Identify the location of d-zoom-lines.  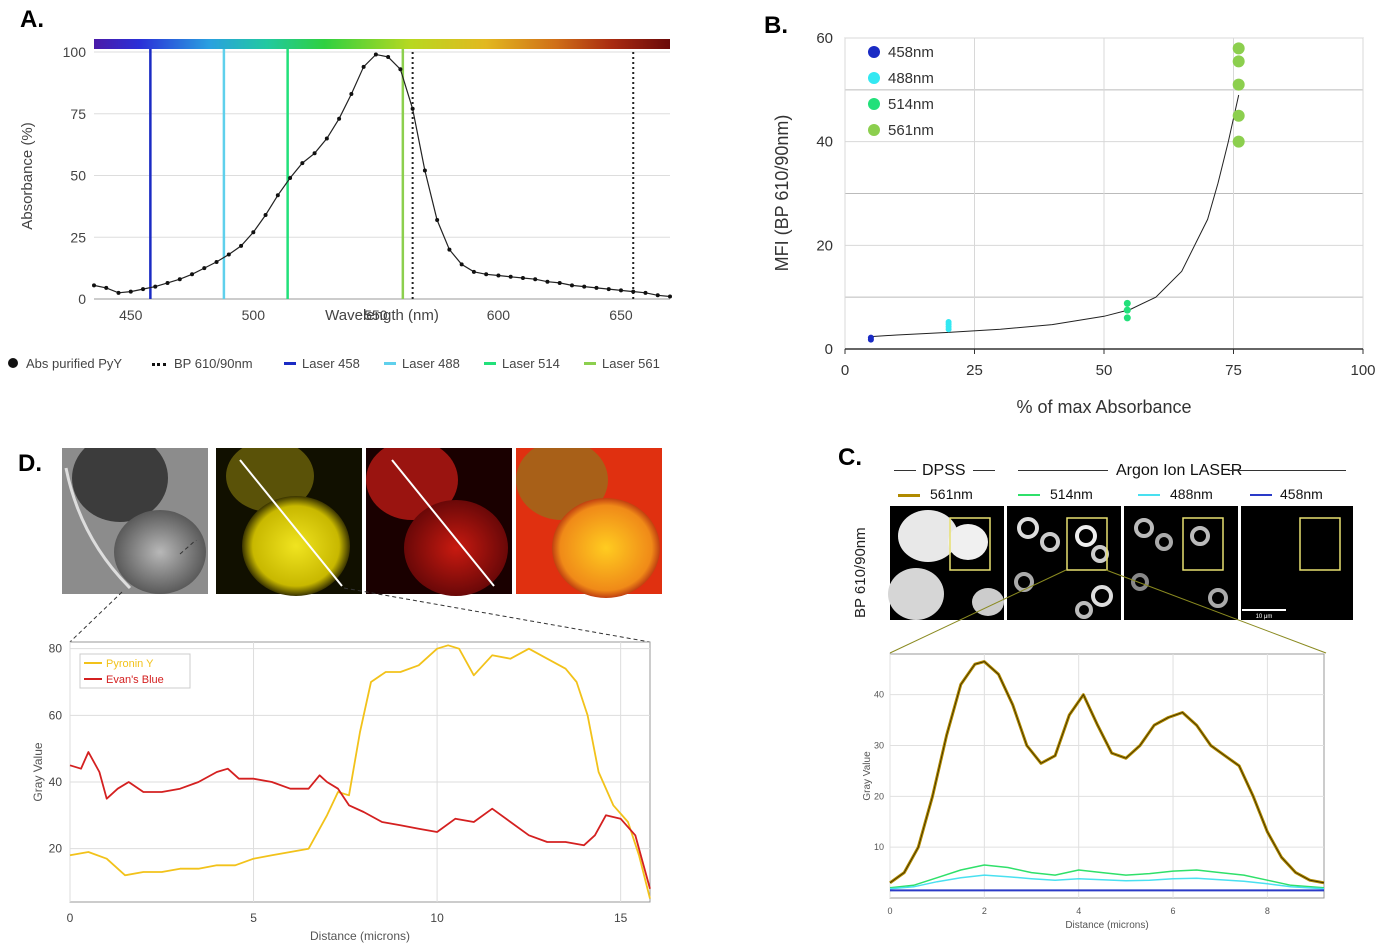
(360, 591).